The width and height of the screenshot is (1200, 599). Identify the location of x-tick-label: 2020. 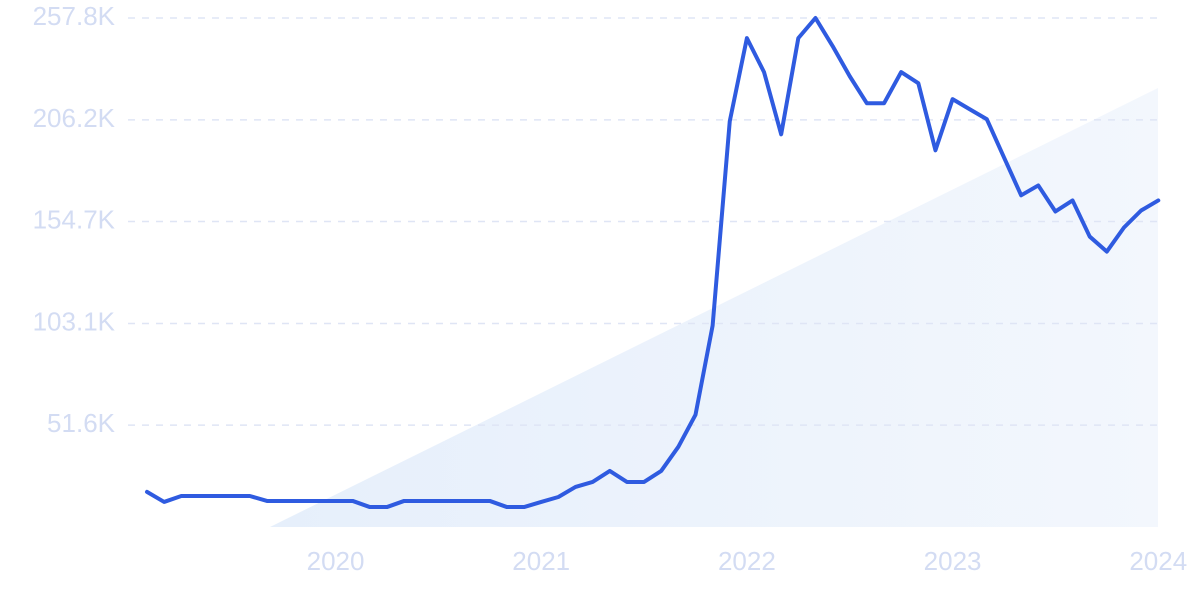
(336, 561).